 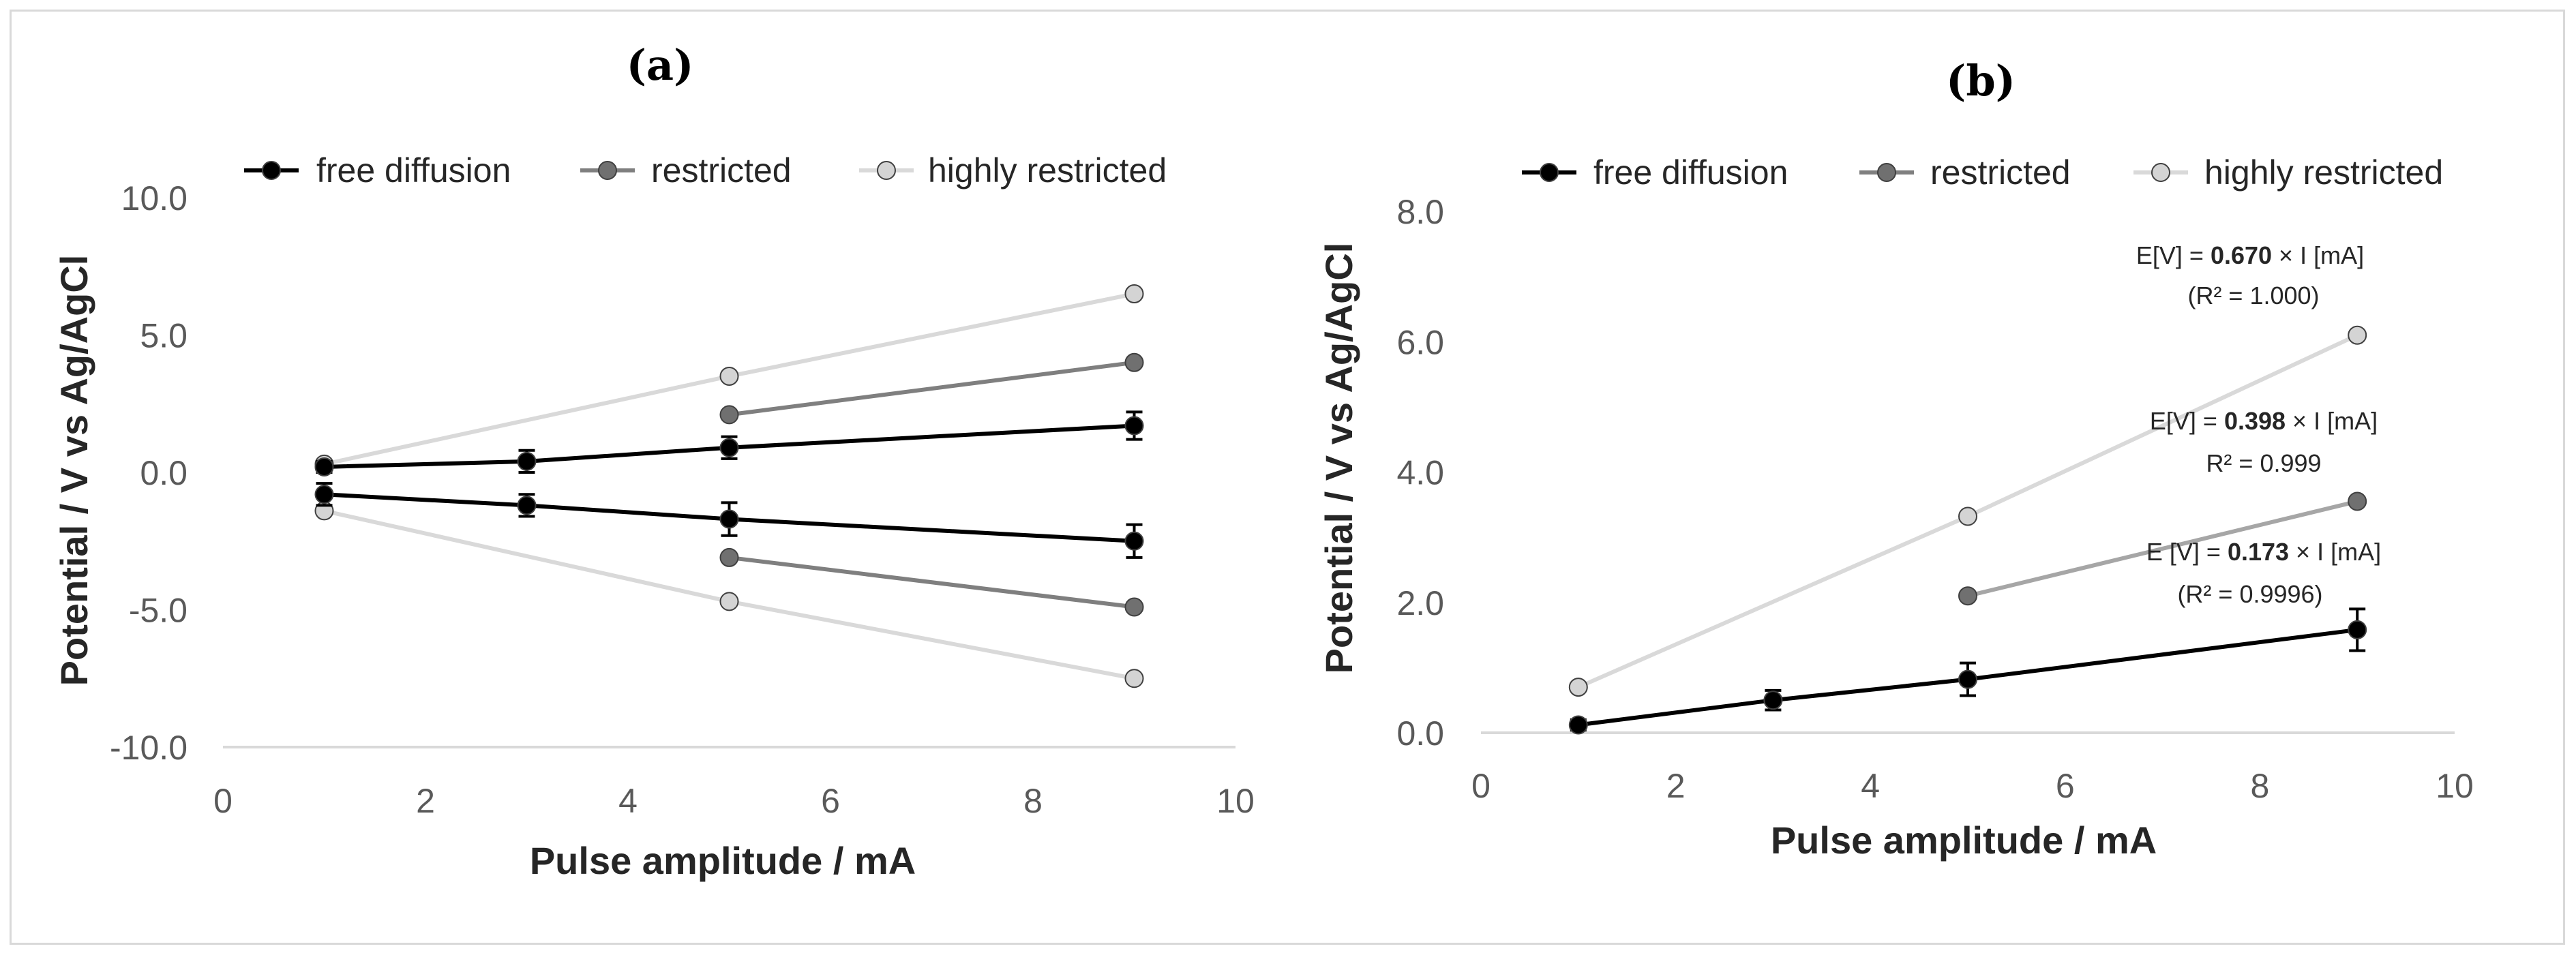 What do you see at coordinates (2259, 786) in the screenshot?
I see `panel-b-x-tick-4: 8` at bounding box center [2259, 786].